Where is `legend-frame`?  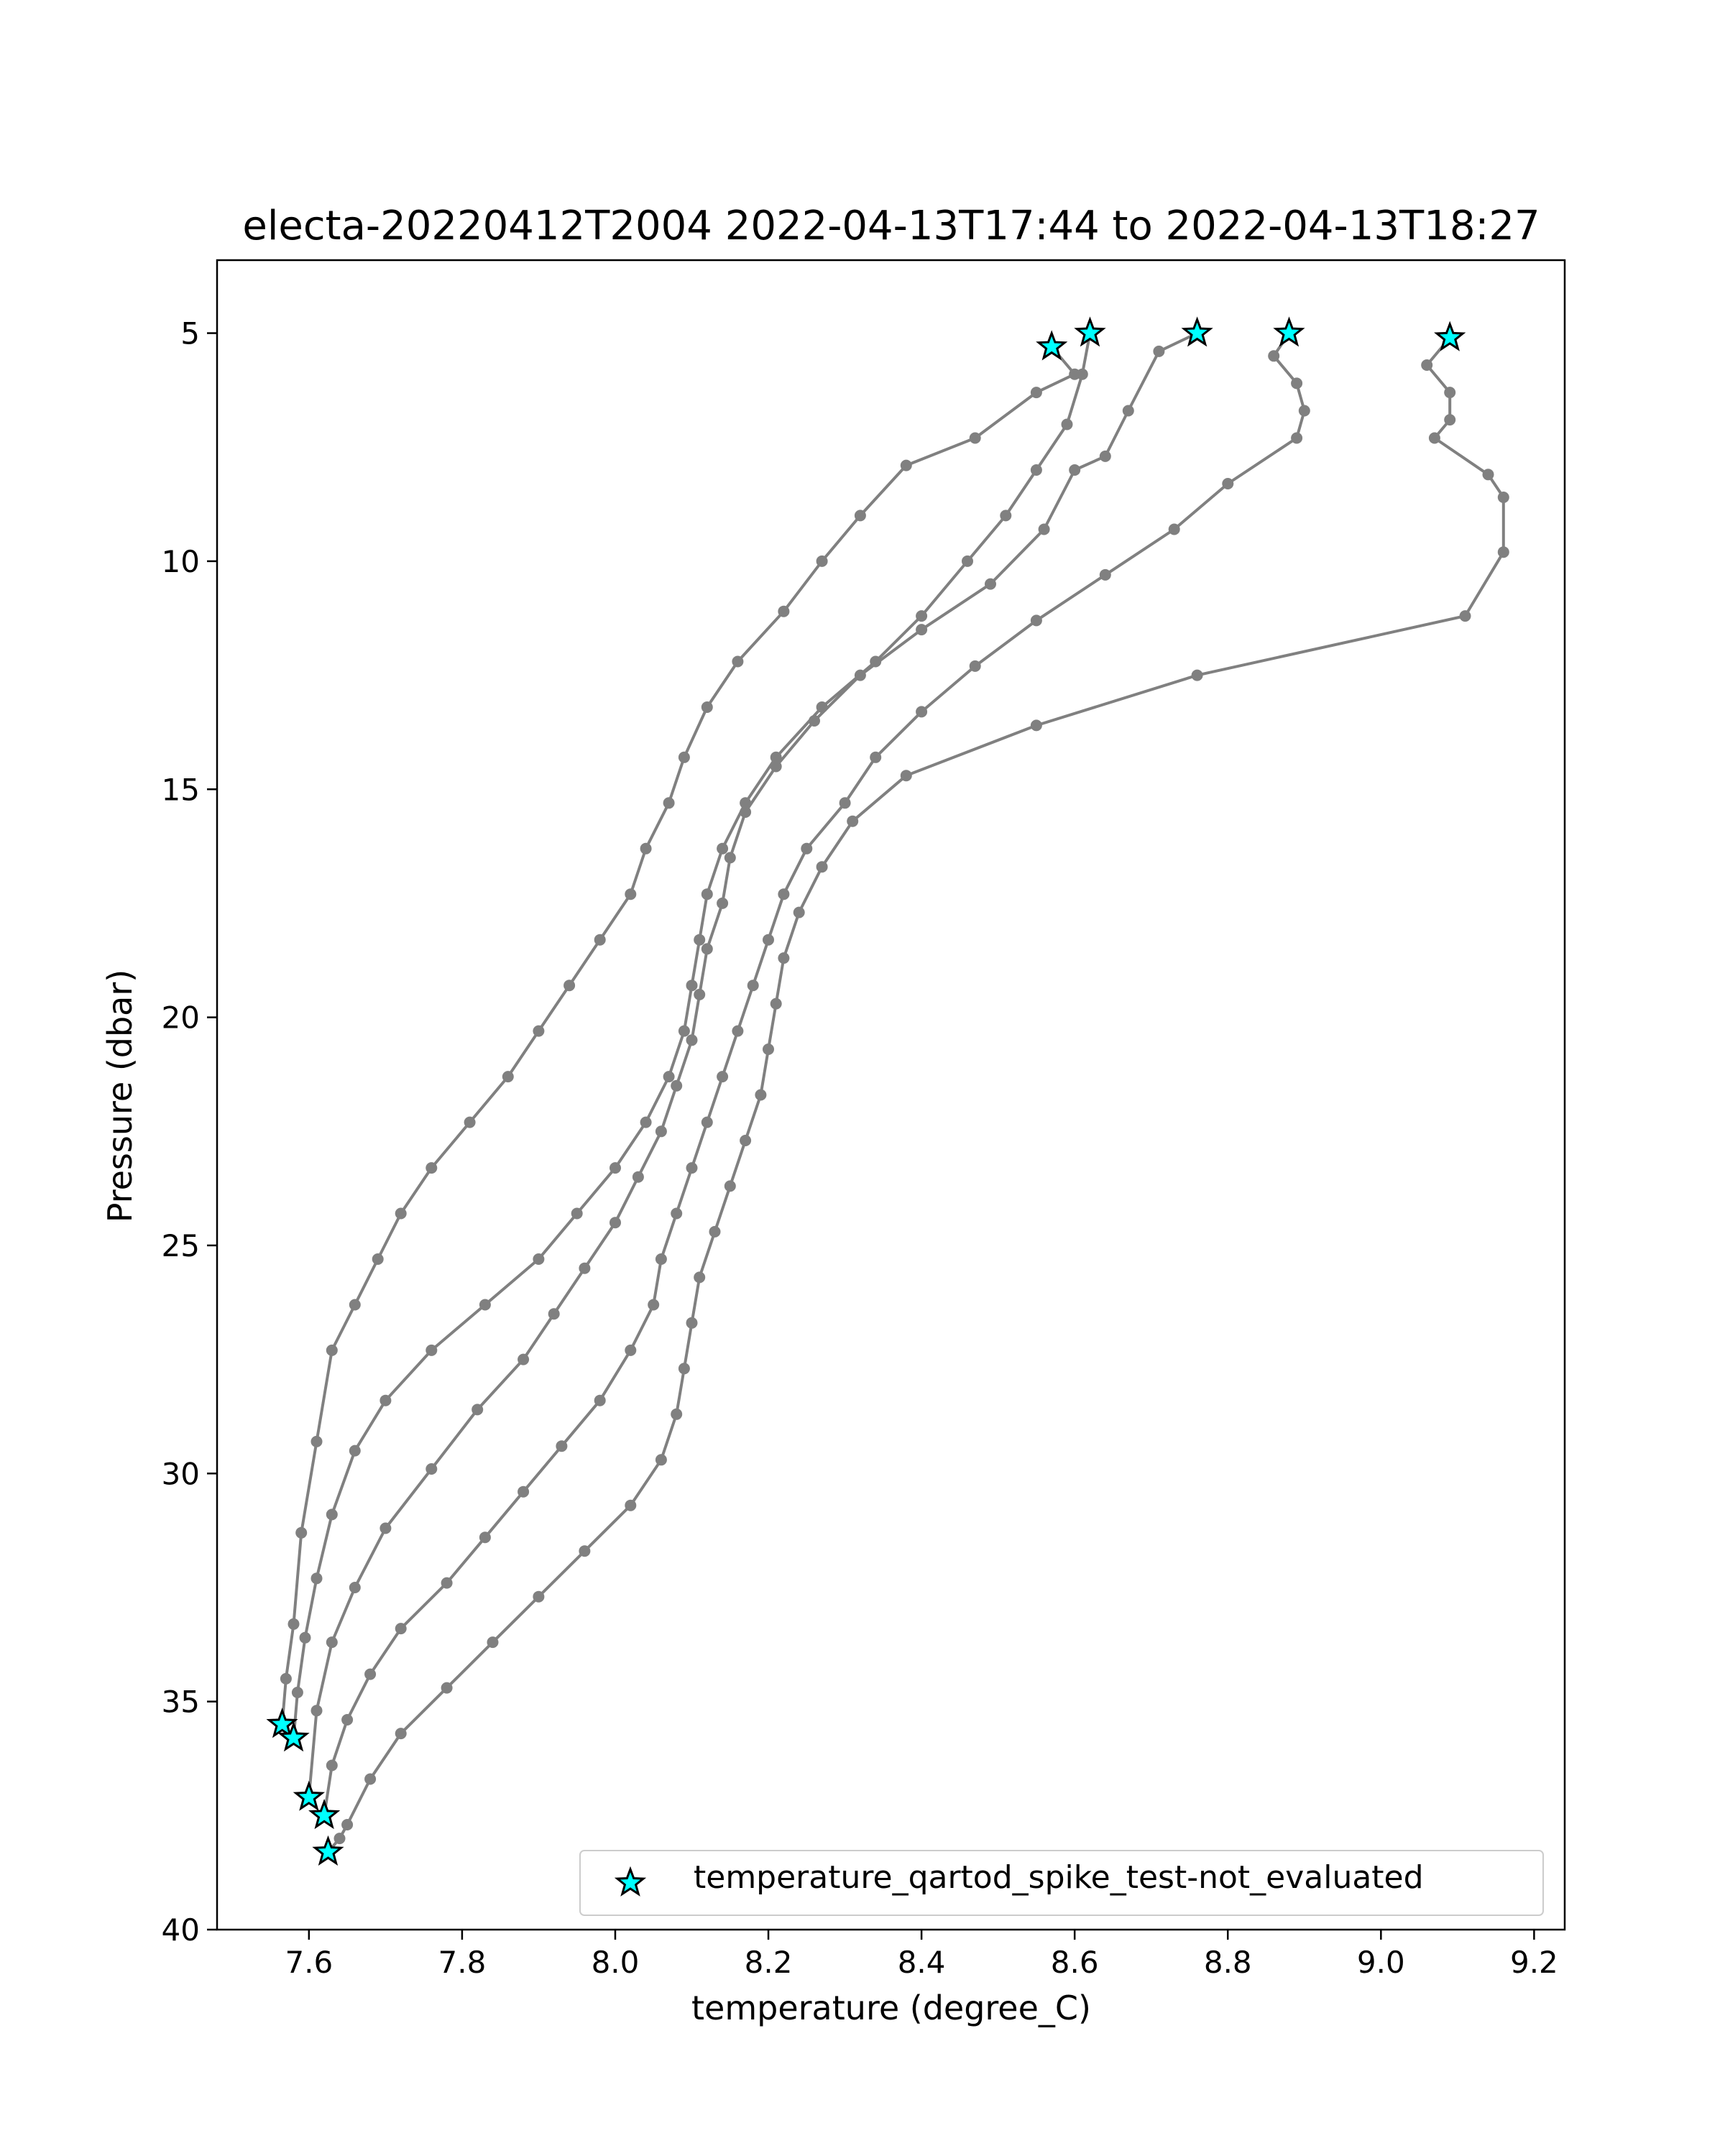
legend-frame is located at coordinates (1061, 1883).